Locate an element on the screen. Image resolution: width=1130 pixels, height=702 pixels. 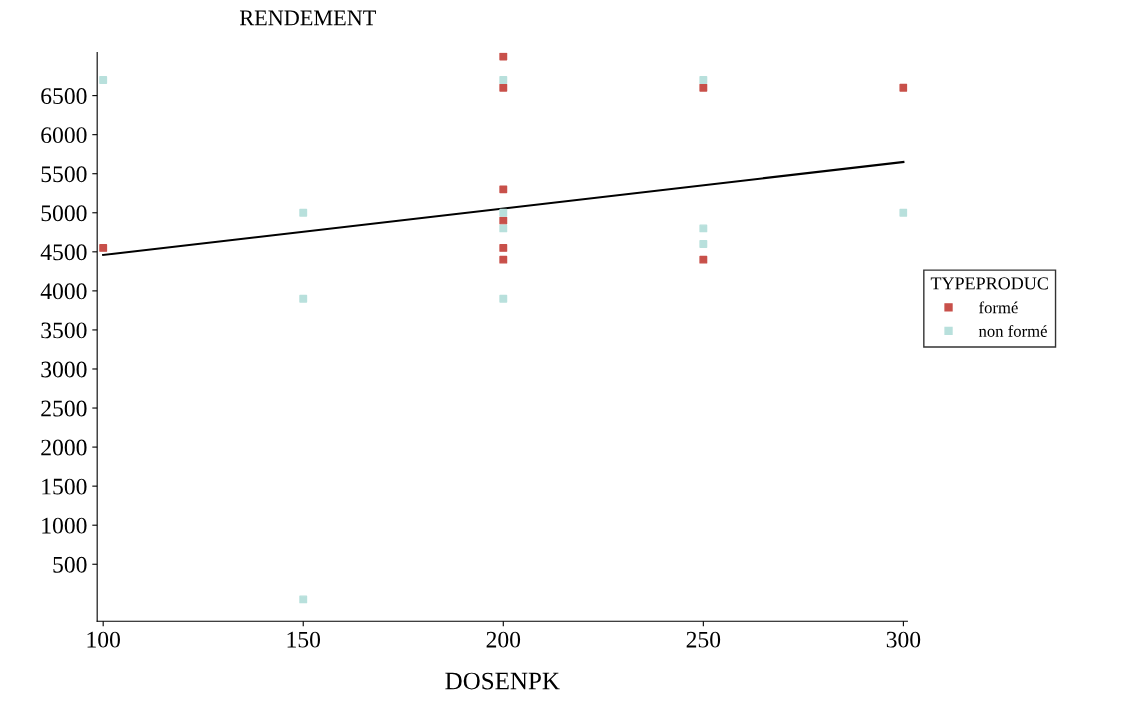
legend-title: TYPEPRODUC is located at coordinates (989, 283).